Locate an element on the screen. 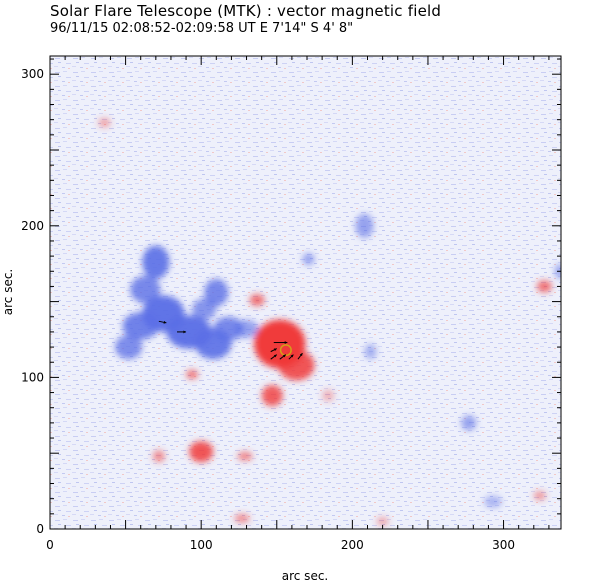  contours is located at coordinates (285, 350).